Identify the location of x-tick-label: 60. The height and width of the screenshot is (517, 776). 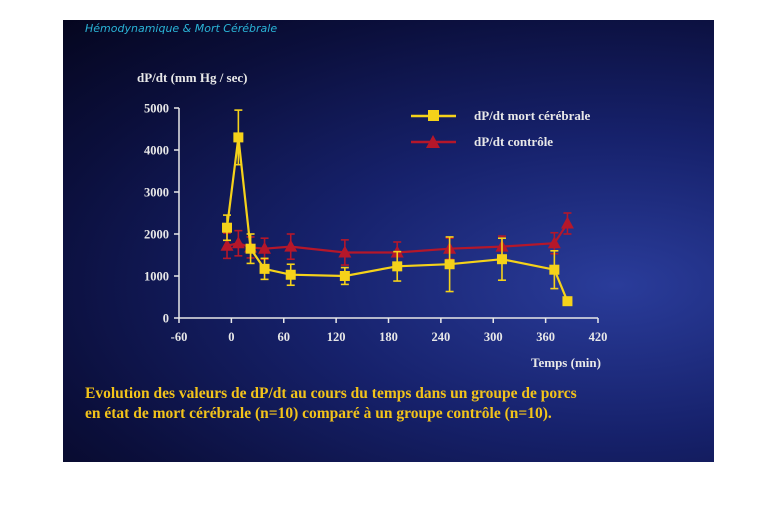
(284, 337).